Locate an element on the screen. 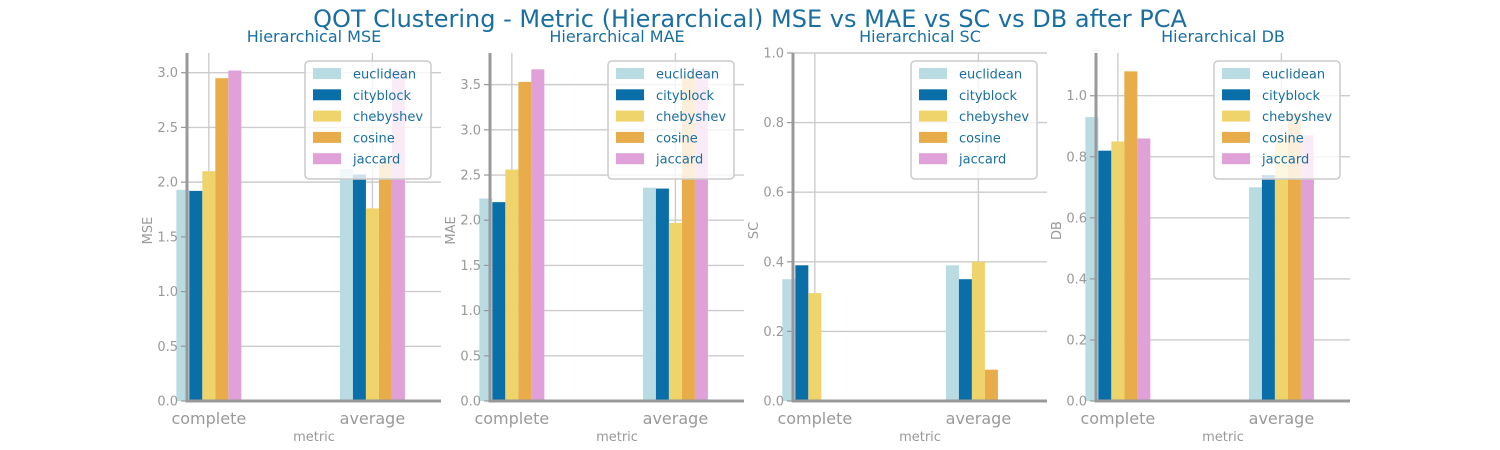  y-axis-label: MSE is located at coordinates (148, 231).